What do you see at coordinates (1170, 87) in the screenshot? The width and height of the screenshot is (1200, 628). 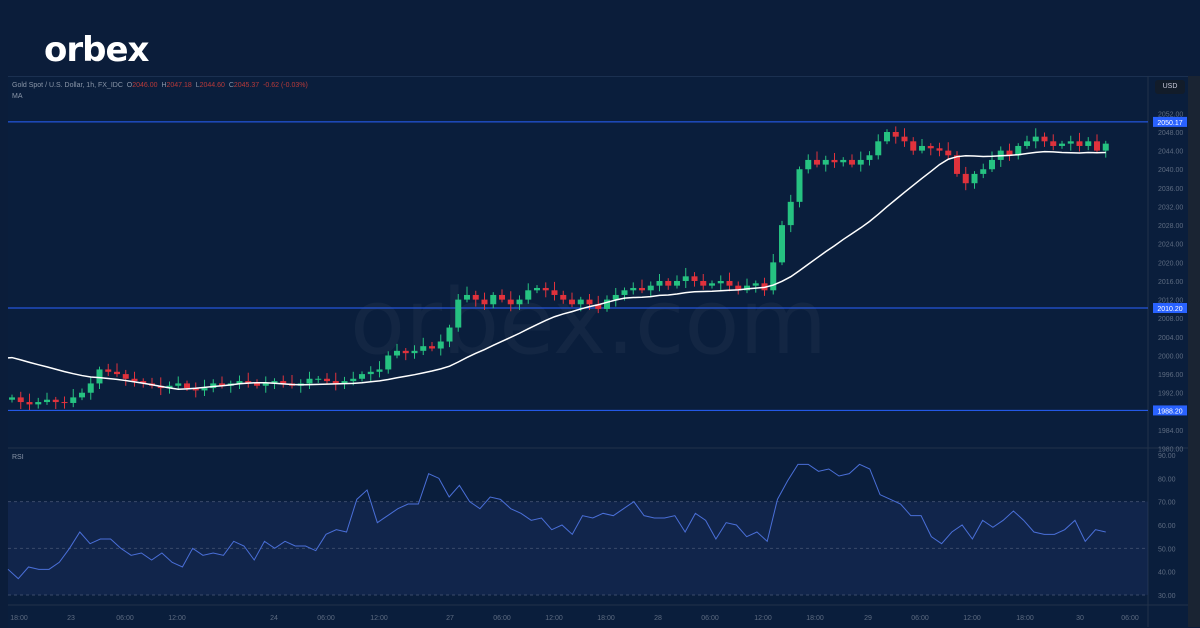 I see `currency-button: USD` at bounding box center [1170, 87].